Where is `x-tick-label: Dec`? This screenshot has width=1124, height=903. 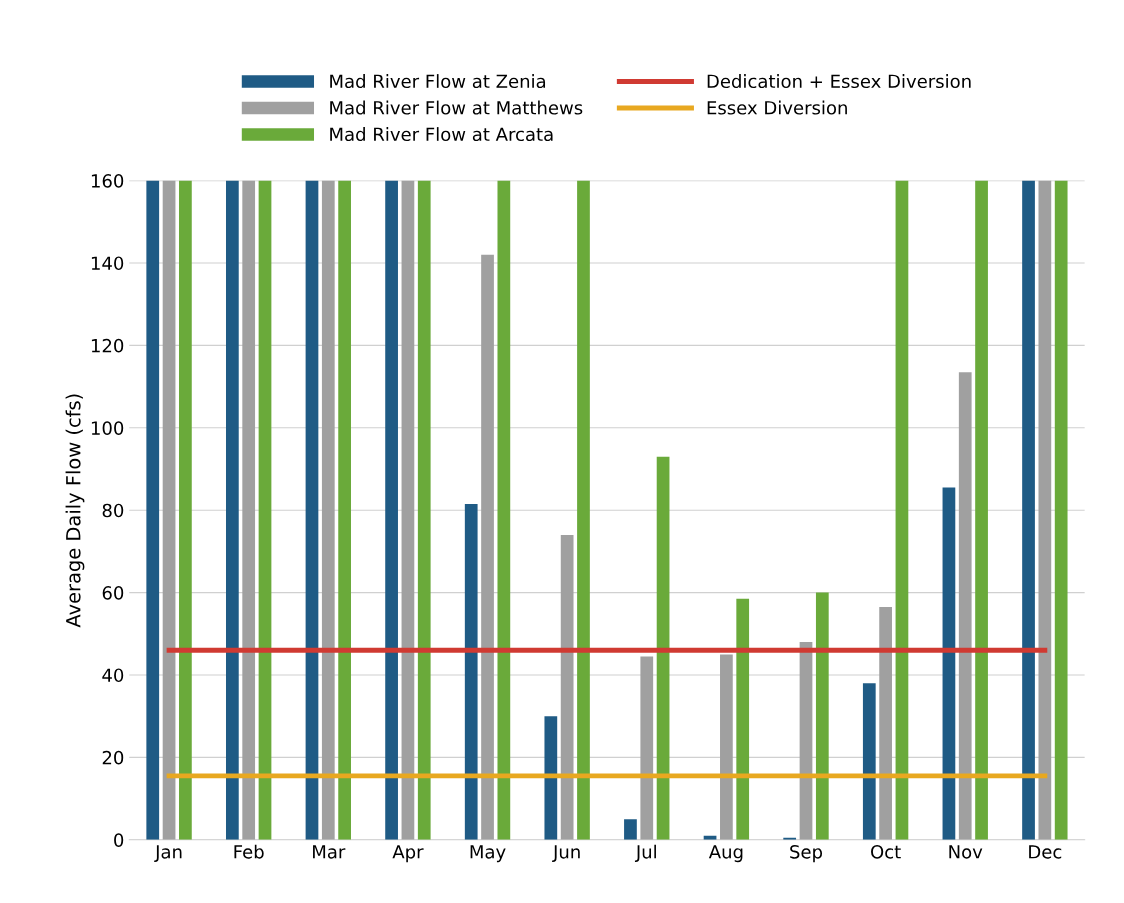 x-tick-label: Dec is located at coordinates (1045, 852).